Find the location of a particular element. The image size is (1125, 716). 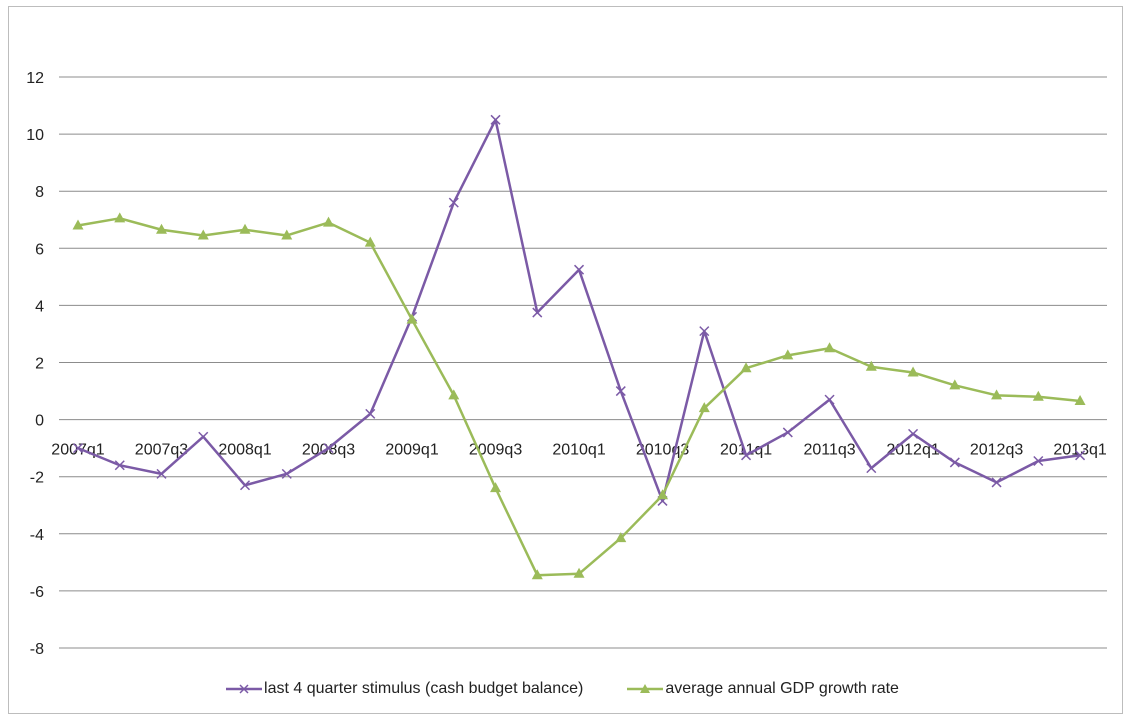

x-tick-label: 2011q3 is located at coordinates (829, 450).